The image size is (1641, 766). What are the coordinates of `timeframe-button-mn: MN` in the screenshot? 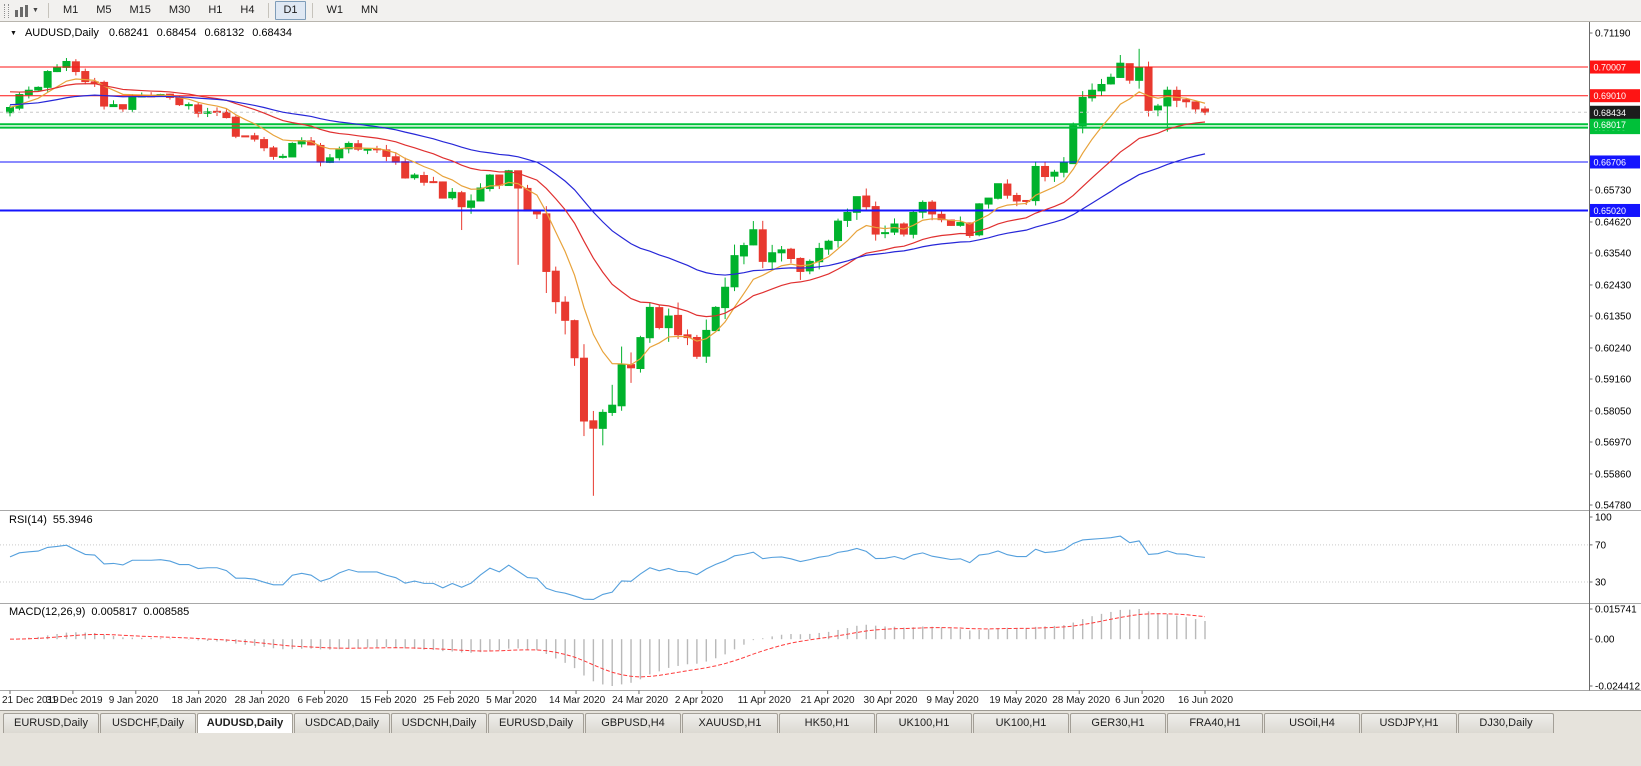 It's located at (370, 10).